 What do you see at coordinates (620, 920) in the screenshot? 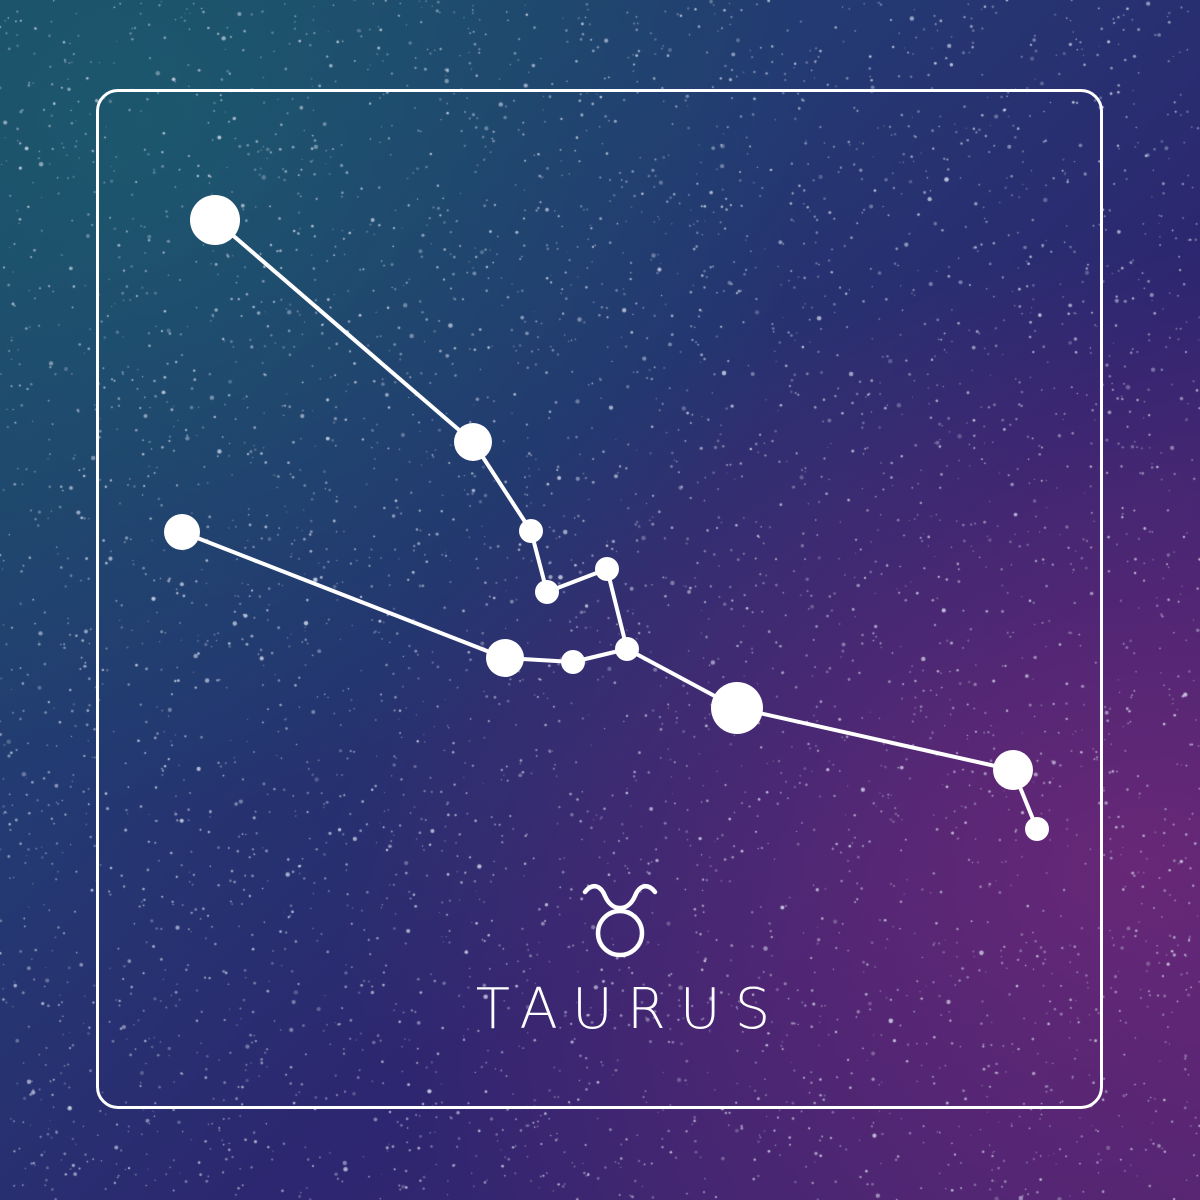
I see `taurus-zodiac-icon` at bounding box center [620, 920].